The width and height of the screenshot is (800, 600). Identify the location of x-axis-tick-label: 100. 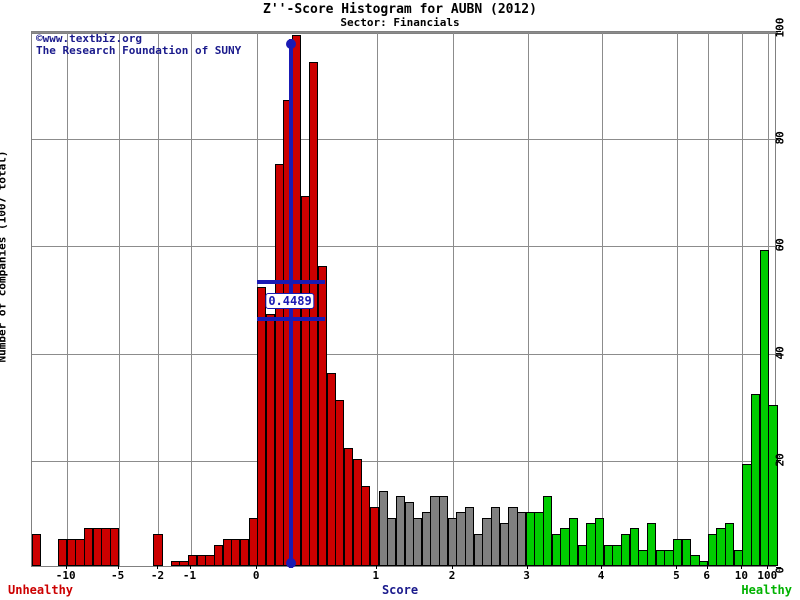
(767, 575).